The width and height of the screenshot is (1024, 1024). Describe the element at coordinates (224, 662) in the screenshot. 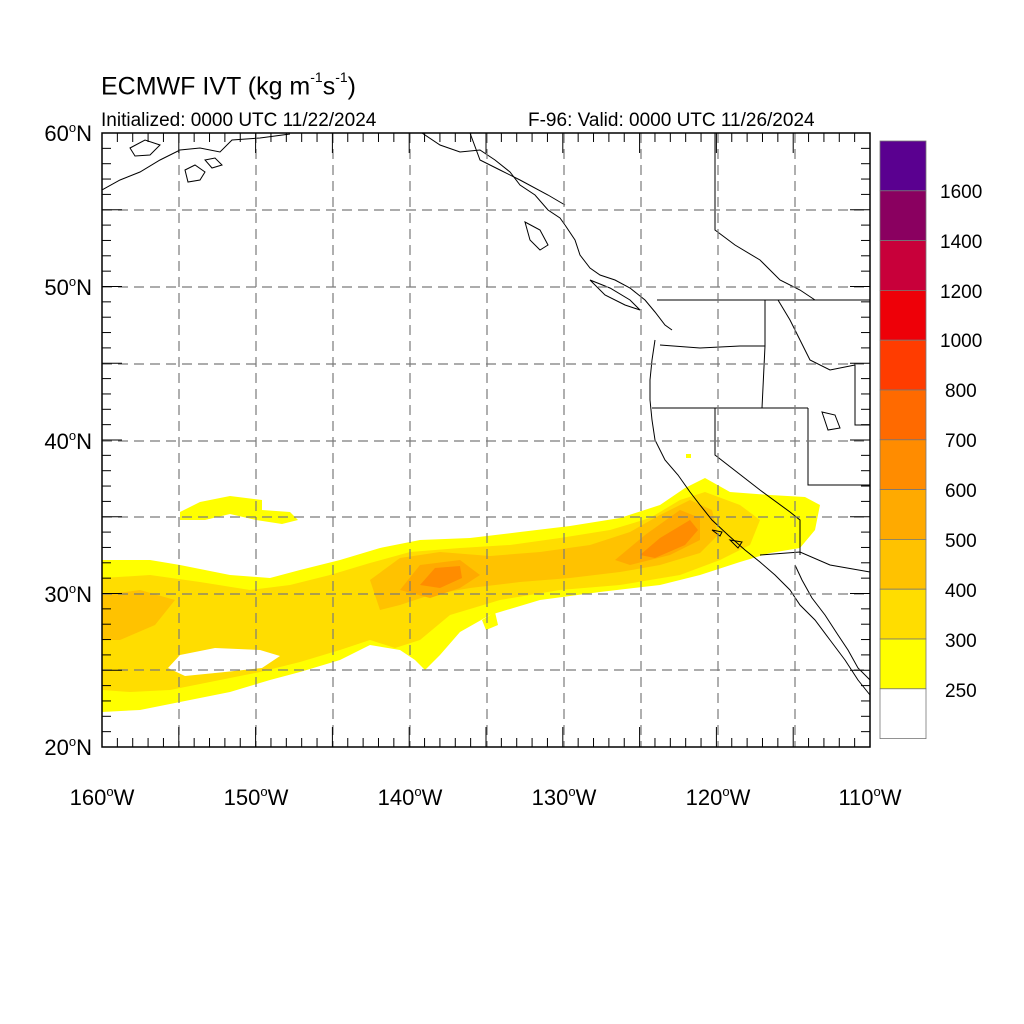

I see `ivt-gap` at that location.